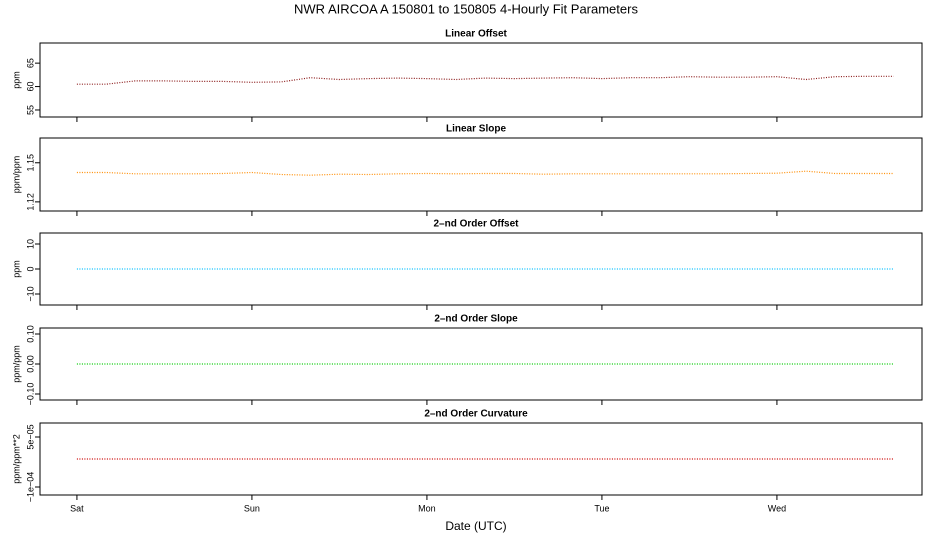  Describe the element at coordinates (475, 526) in the screenshot. I see `x-axis-label: Date (UTC)` at that location.